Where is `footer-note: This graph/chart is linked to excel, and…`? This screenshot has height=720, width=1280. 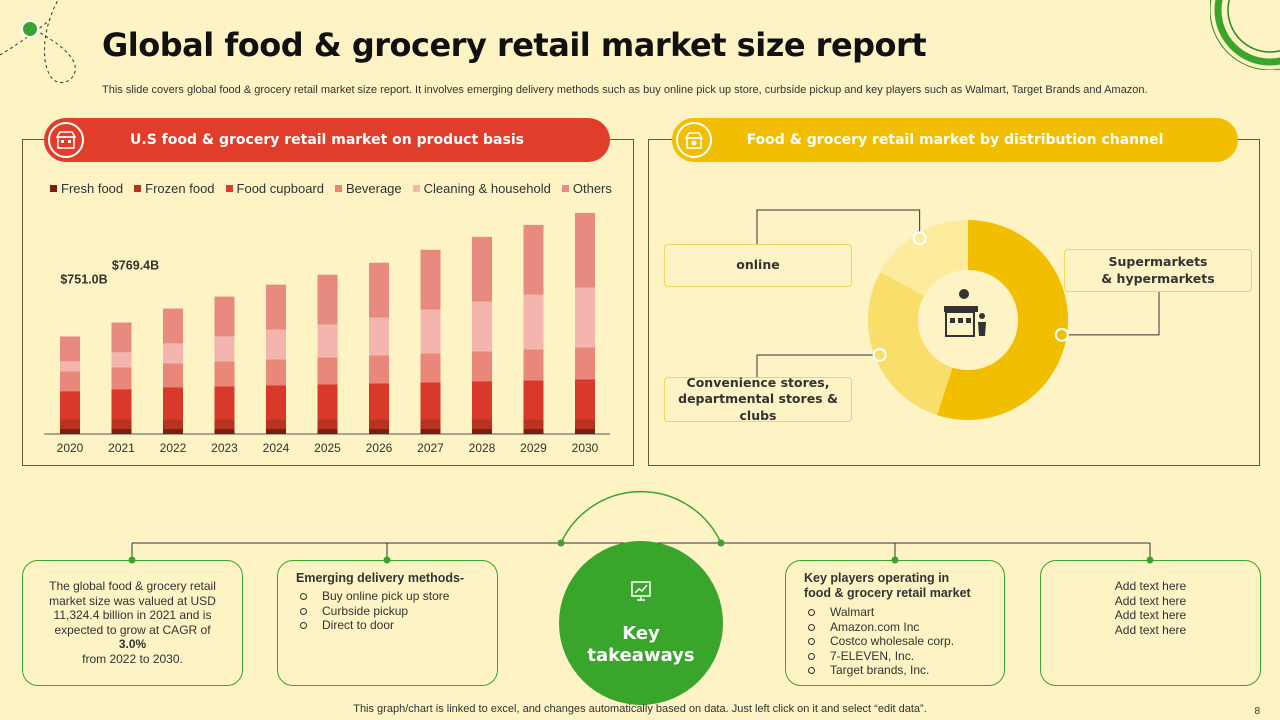 footer-note: This graph/chart is linked to excel, and… is located at coordinates (640, 709).